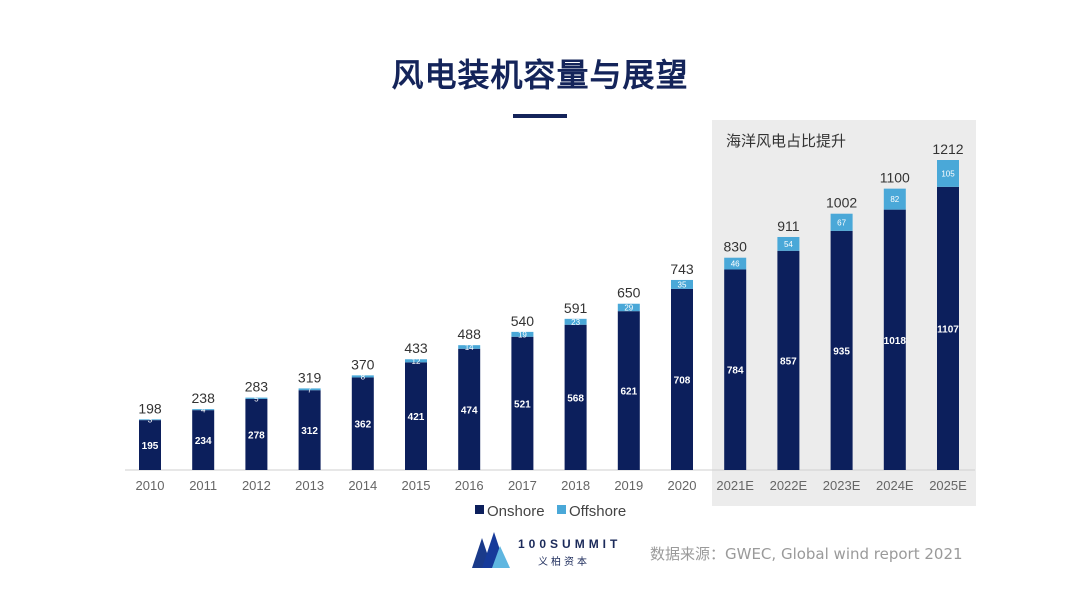  I want to click on data-label-offshore: 105, so click(948, 173).